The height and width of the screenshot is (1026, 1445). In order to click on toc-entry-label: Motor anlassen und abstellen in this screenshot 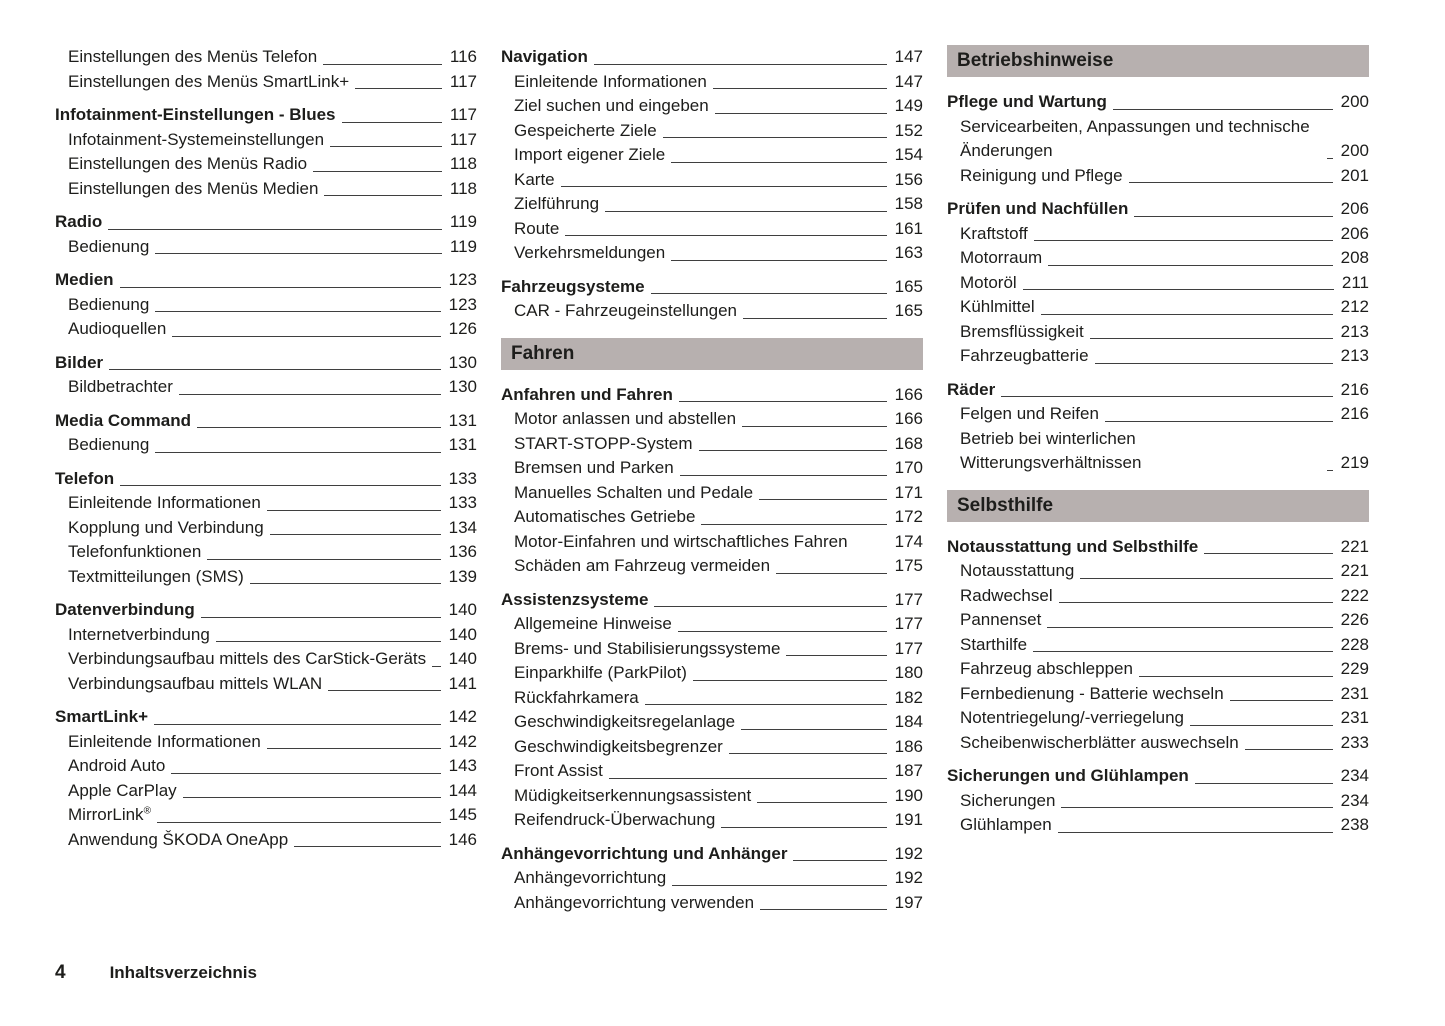, I will do `click(625, 418)`.